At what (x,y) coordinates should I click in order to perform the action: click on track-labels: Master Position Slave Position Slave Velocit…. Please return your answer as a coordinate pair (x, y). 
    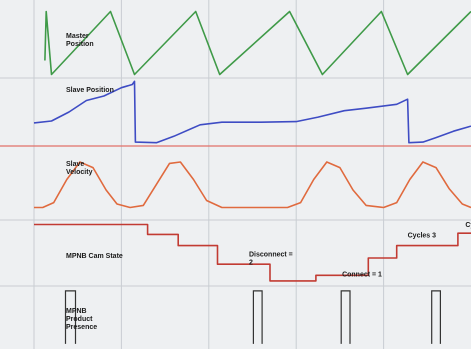
    Looking at the image, I should click on (94, 182).